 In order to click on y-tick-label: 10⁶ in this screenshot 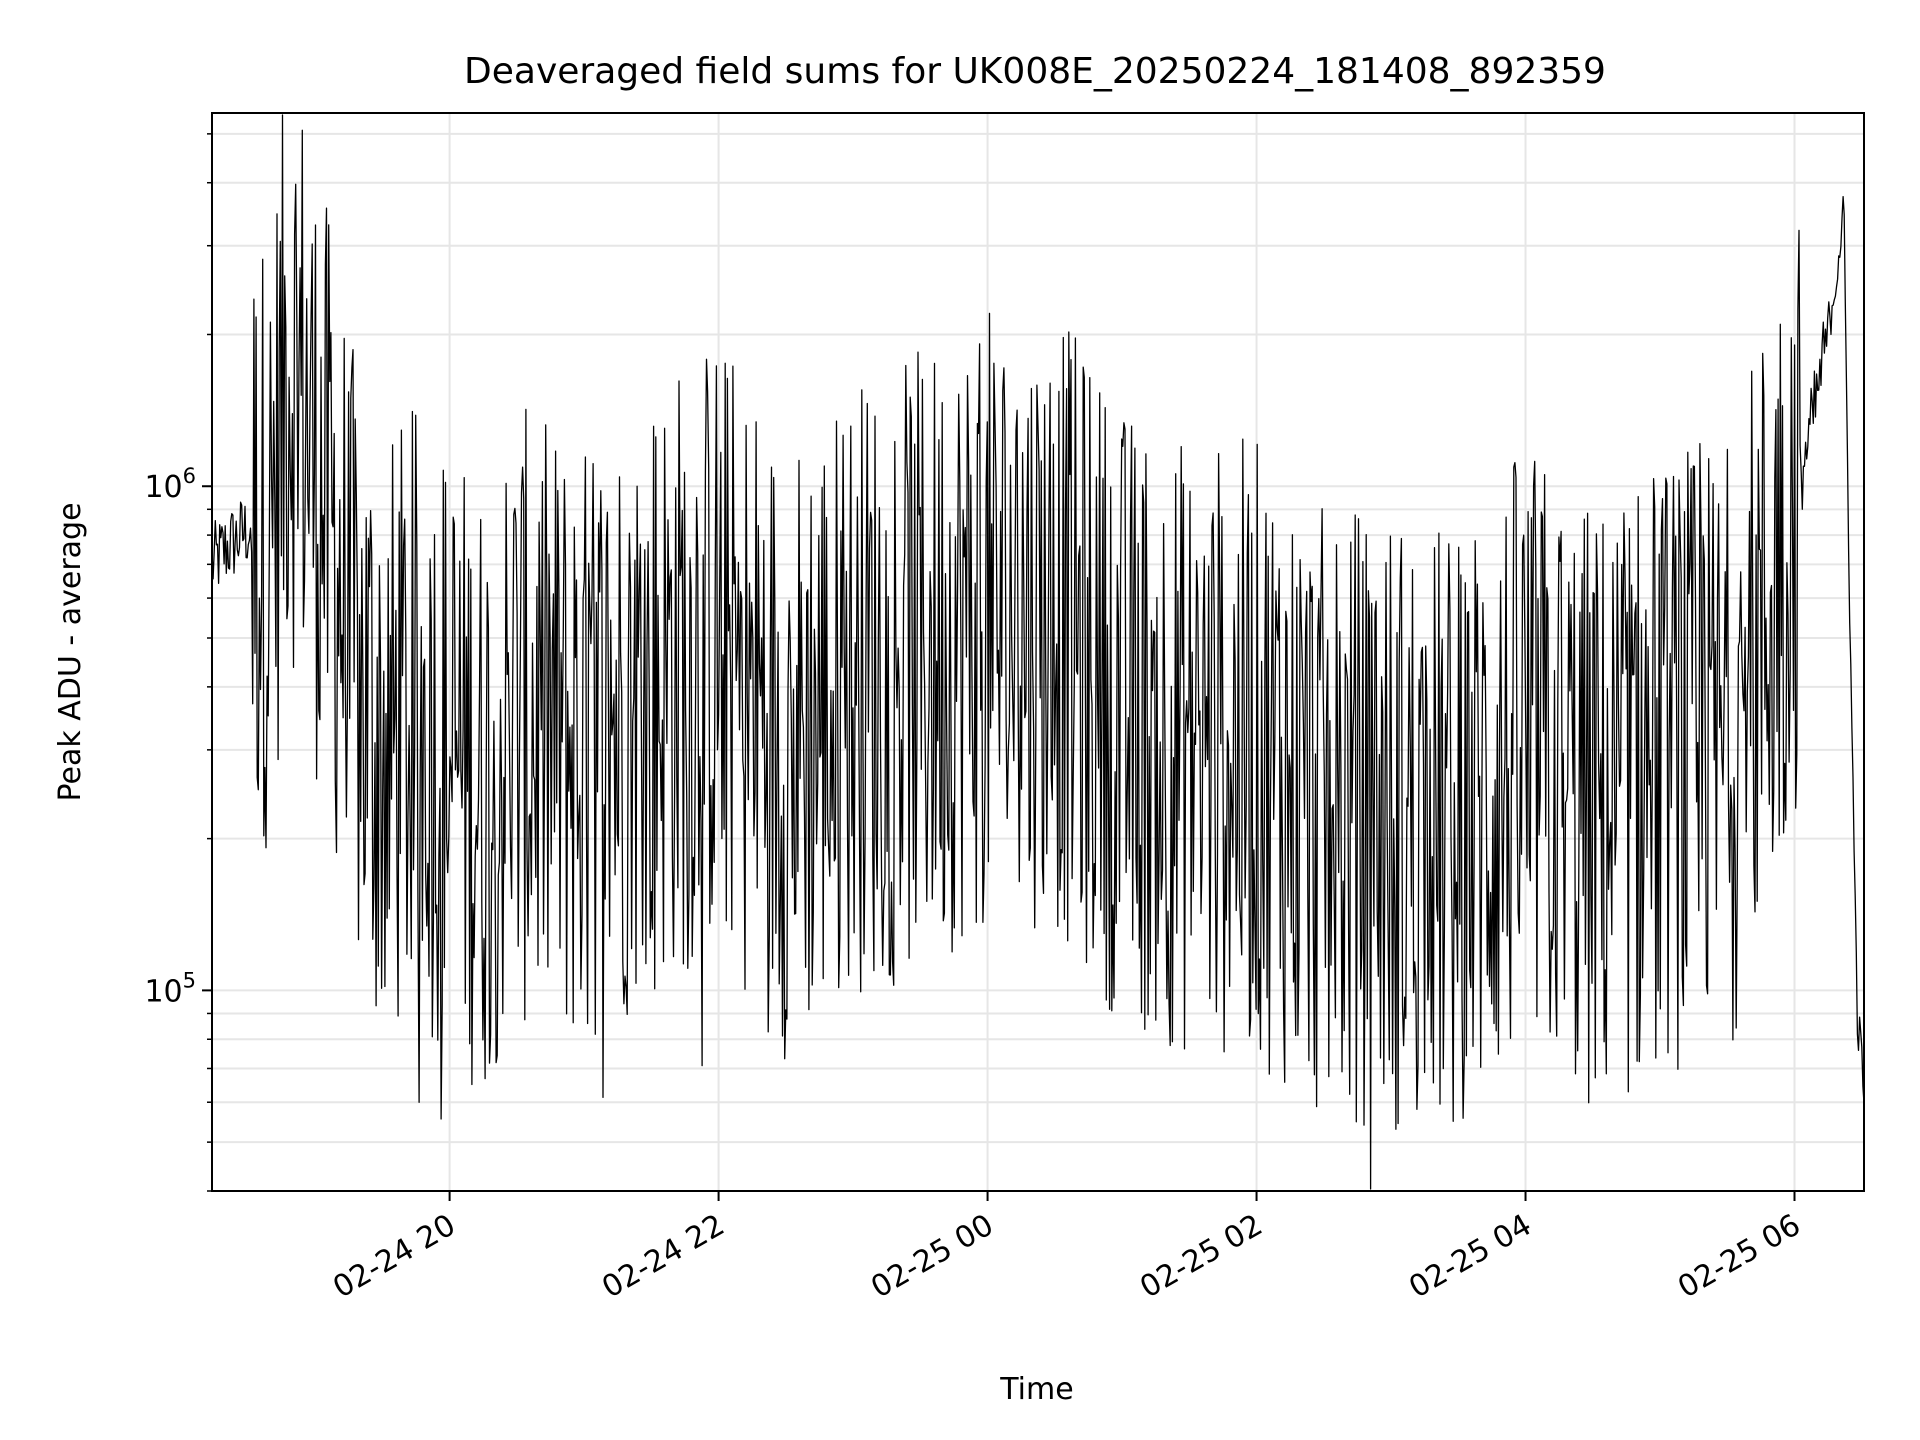, I will do `click(170, 484)`.